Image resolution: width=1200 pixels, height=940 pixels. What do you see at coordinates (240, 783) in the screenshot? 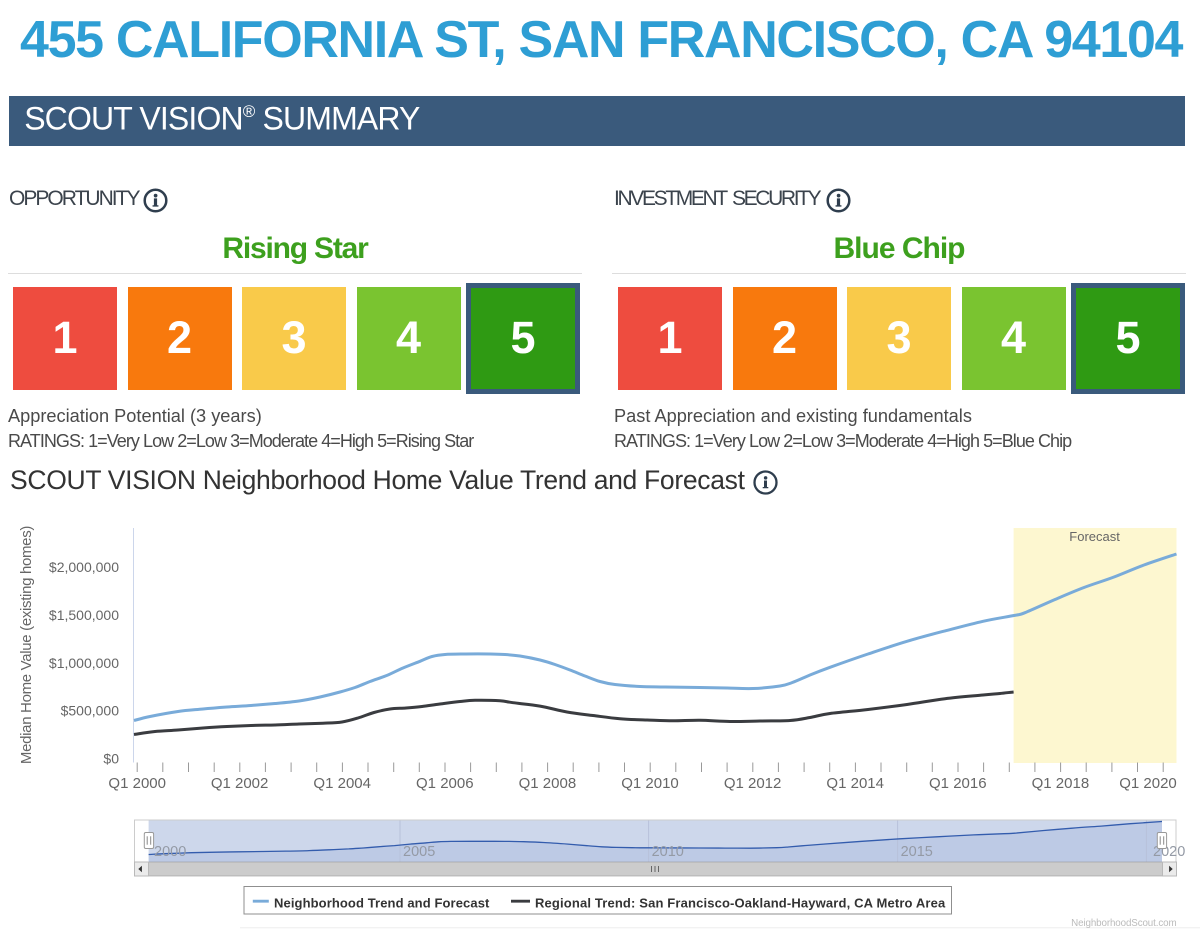
I see `svg-text: Q1 2002` at bounding box center [240, 783].